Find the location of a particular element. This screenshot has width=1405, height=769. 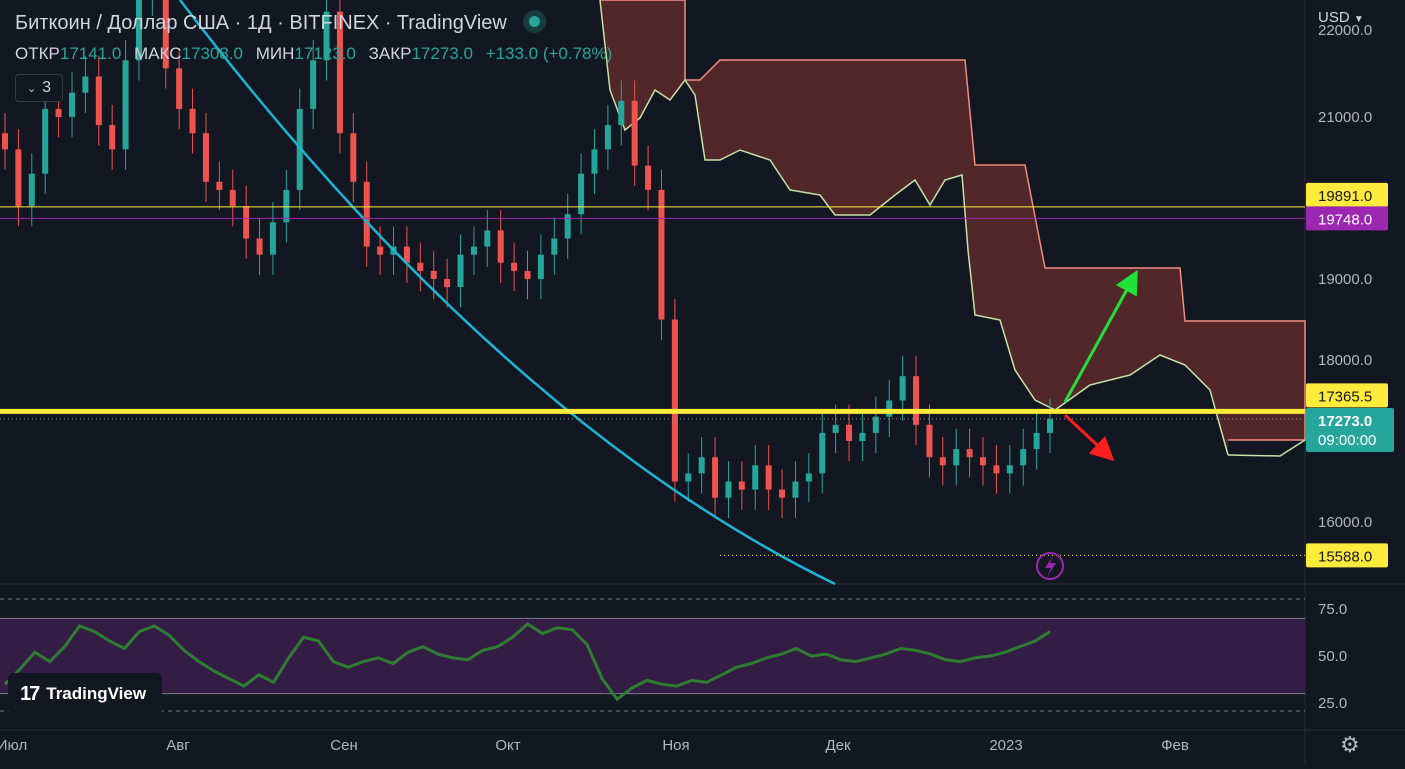

price-tick-label: 21000.0 is located at coordinates (1345, 117).